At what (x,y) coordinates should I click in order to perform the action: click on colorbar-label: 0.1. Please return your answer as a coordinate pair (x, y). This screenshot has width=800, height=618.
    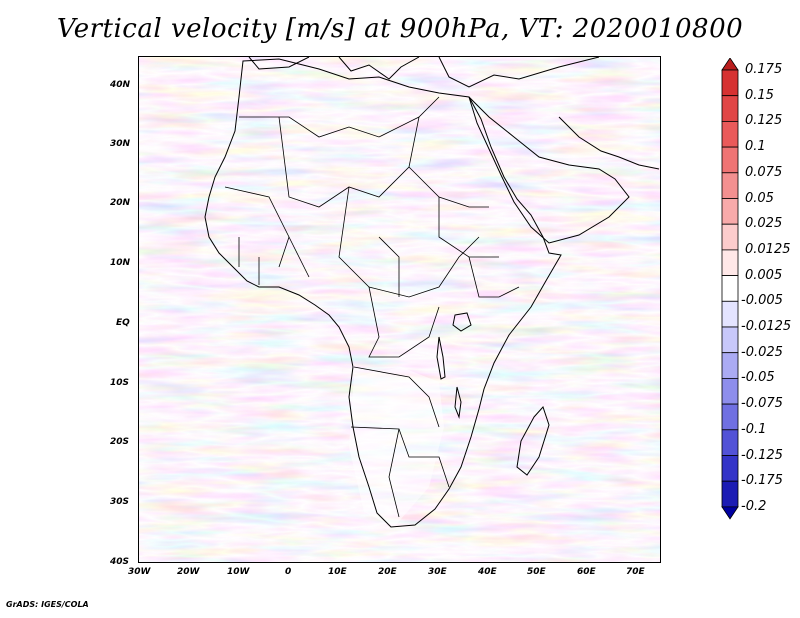
    Looking at the image, I should click on (755, 147).